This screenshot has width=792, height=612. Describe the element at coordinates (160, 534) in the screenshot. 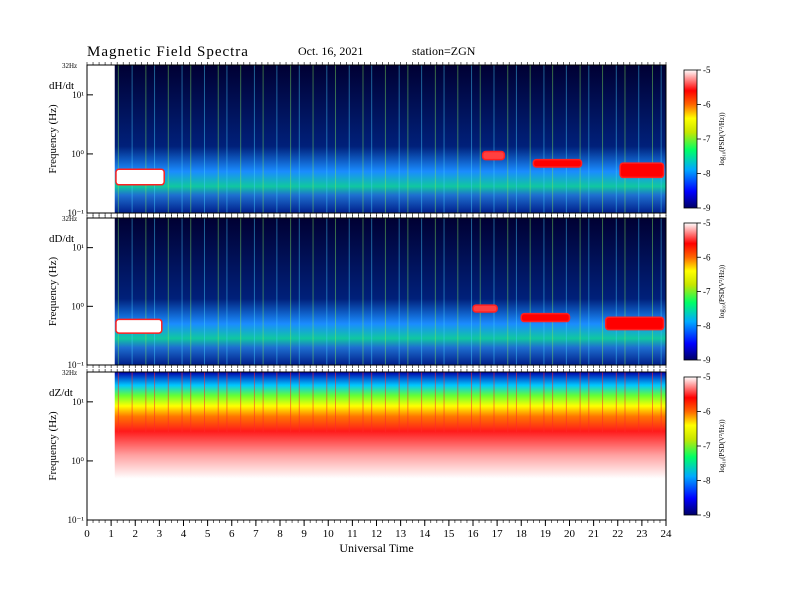

I see `x-tick-label: 3` at that location.